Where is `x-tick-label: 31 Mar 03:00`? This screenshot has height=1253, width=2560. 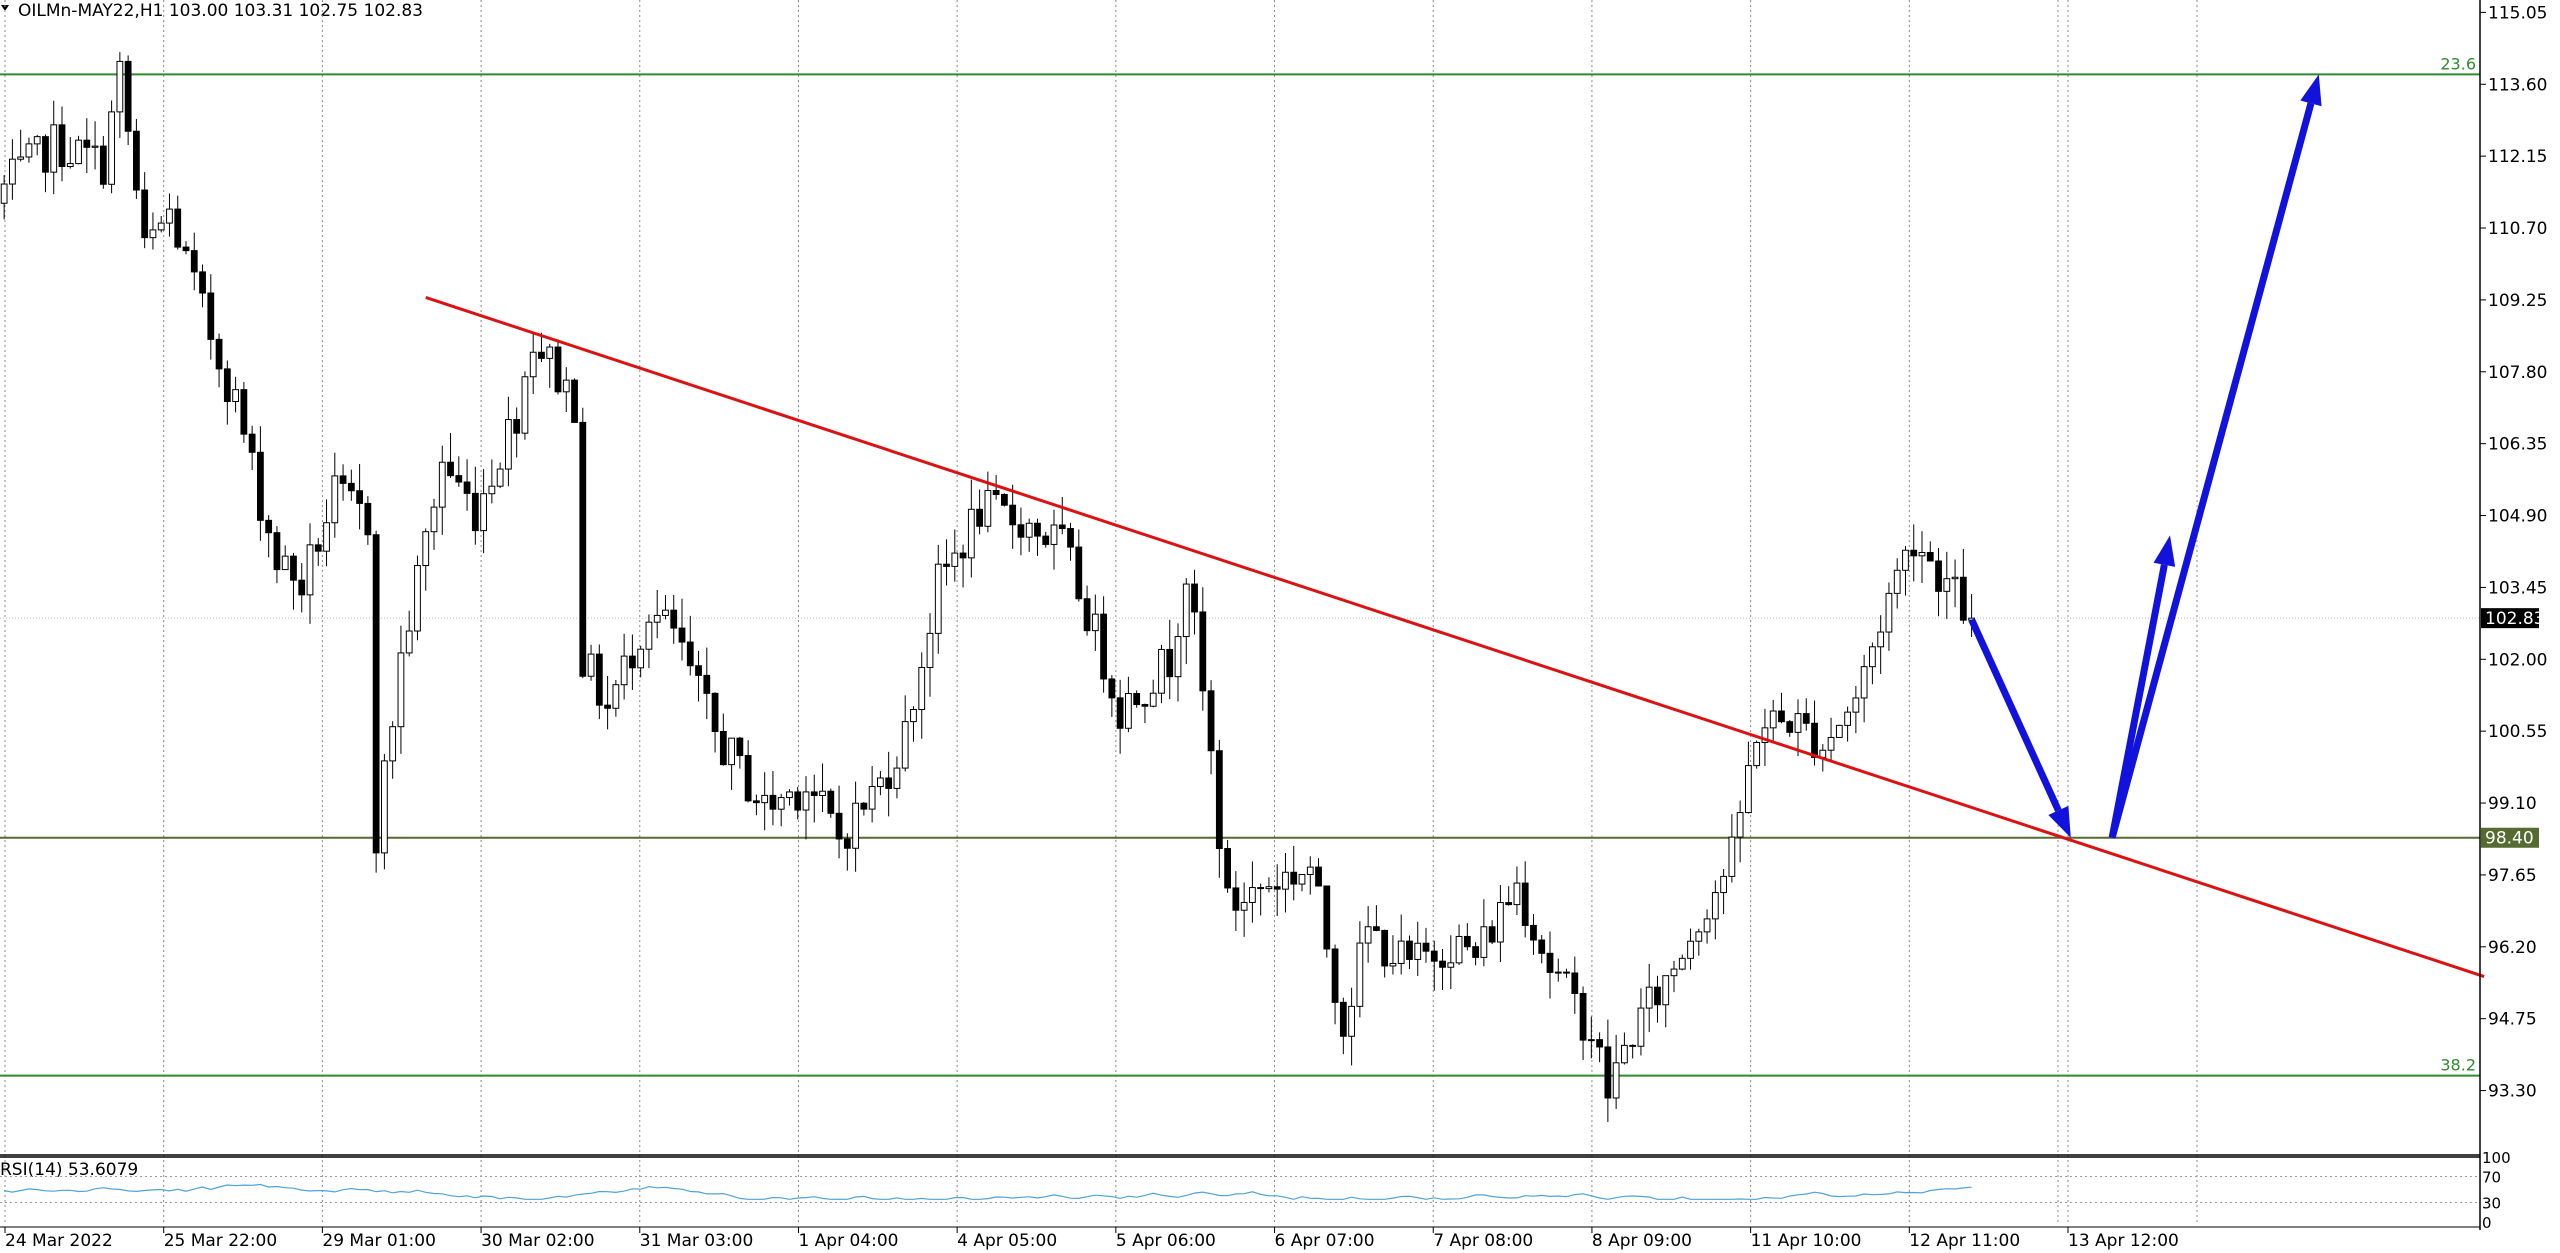 x-tick-label: 31 Mar 03:00 is located at coordinates (697, 1241).